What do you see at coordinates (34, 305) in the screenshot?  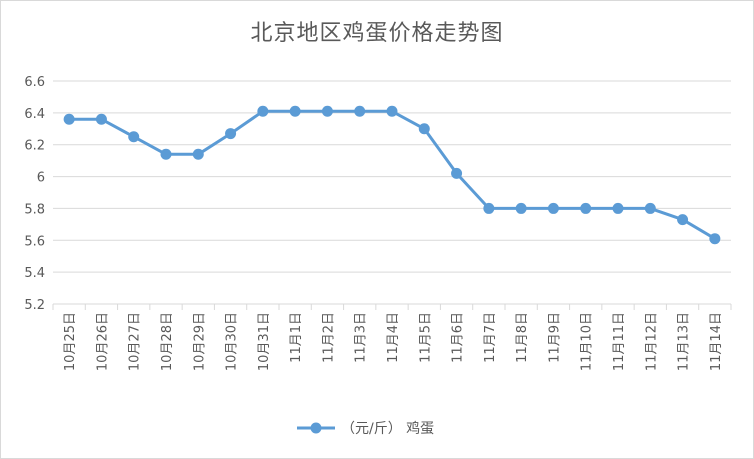 I see `y-tick-label: 5.2` at bounding box center [34, 305].